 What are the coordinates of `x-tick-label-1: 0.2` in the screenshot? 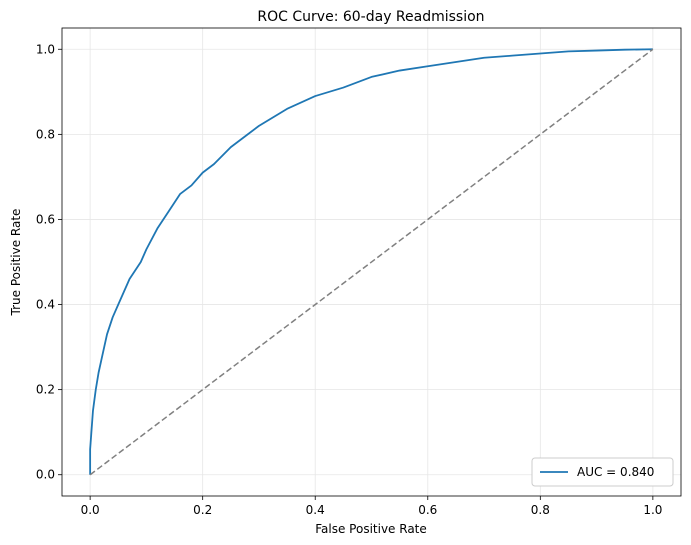 It's located at (202, 510).